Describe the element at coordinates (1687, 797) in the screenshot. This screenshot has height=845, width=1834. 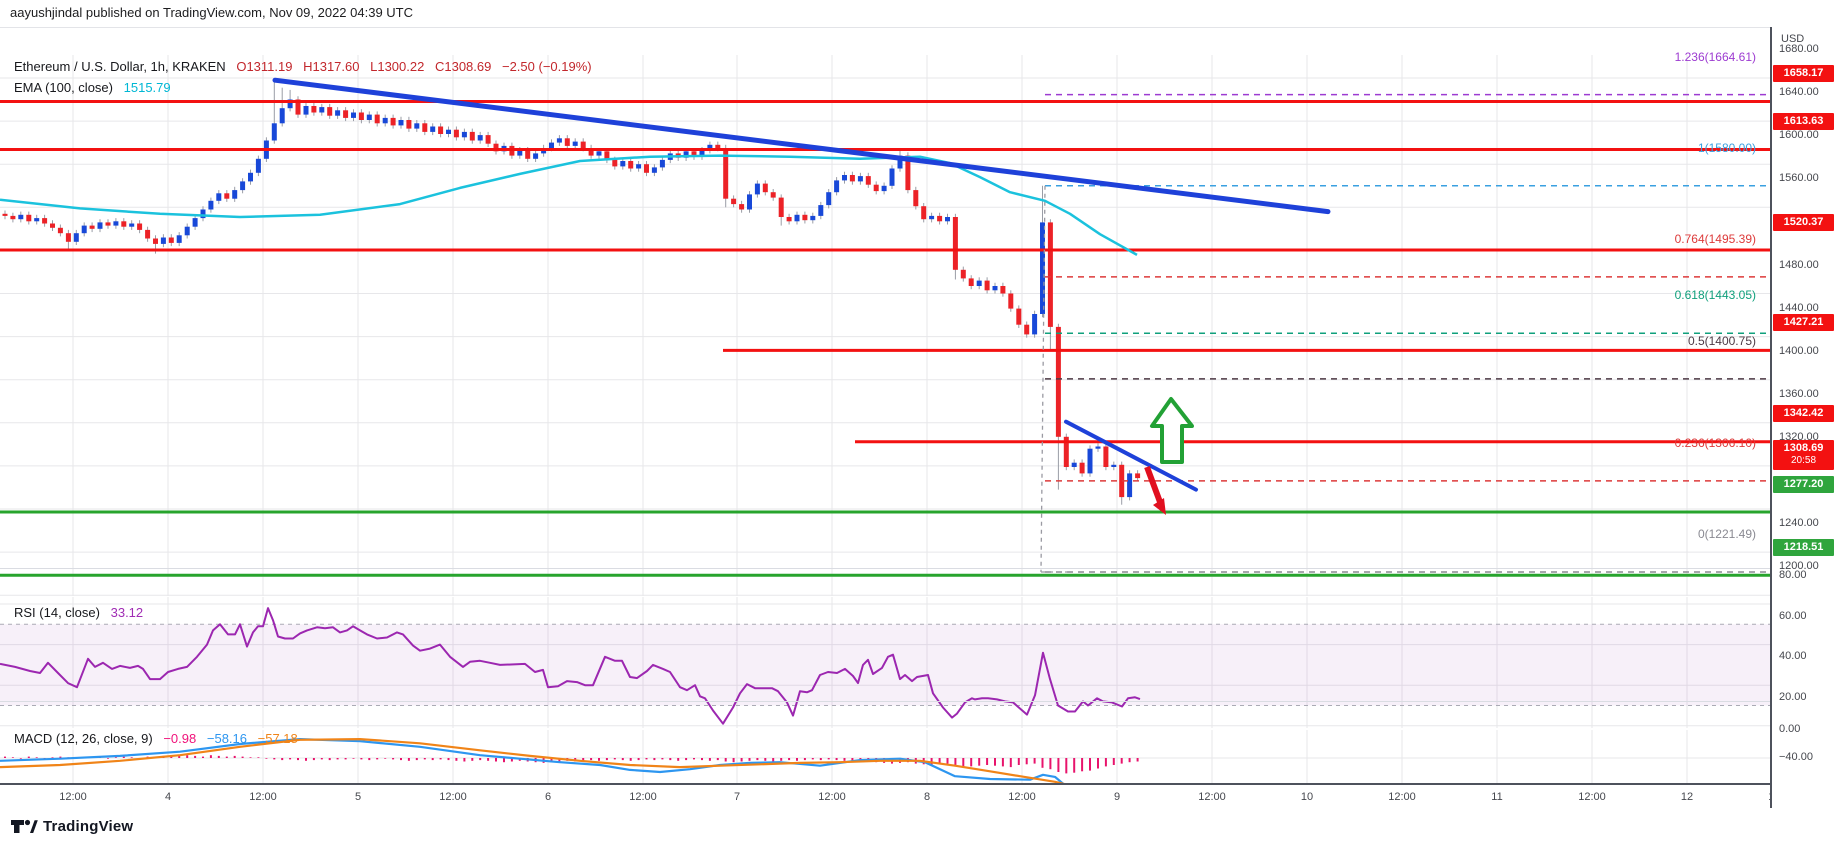
I see `time-tick-label: 12` at that location.